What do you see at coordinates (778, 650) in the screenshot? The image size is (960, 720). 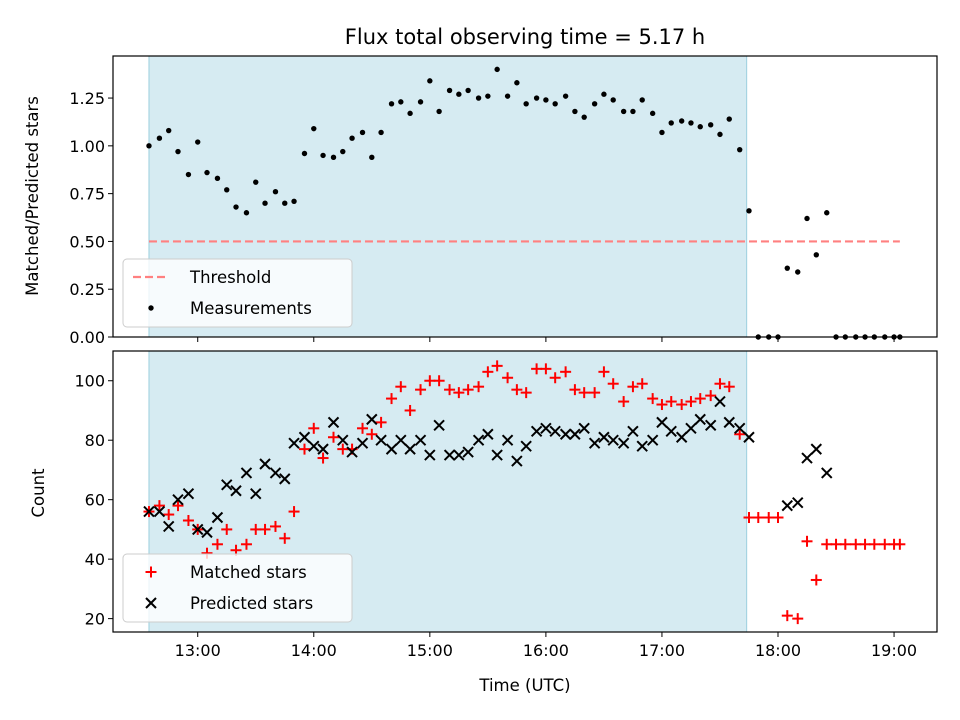 I see `x-tick-label: 18:00` at bounding box center [778, 650].